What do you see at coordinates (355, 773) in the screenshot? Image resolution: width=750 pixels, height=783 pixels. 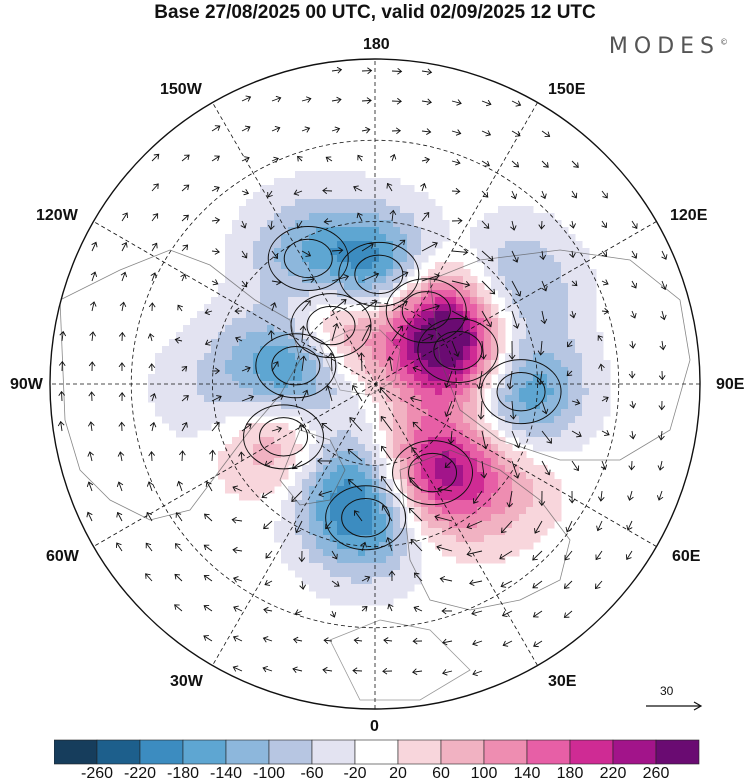 I see `colorbar-label: -20` at bounding box center [355, 773].